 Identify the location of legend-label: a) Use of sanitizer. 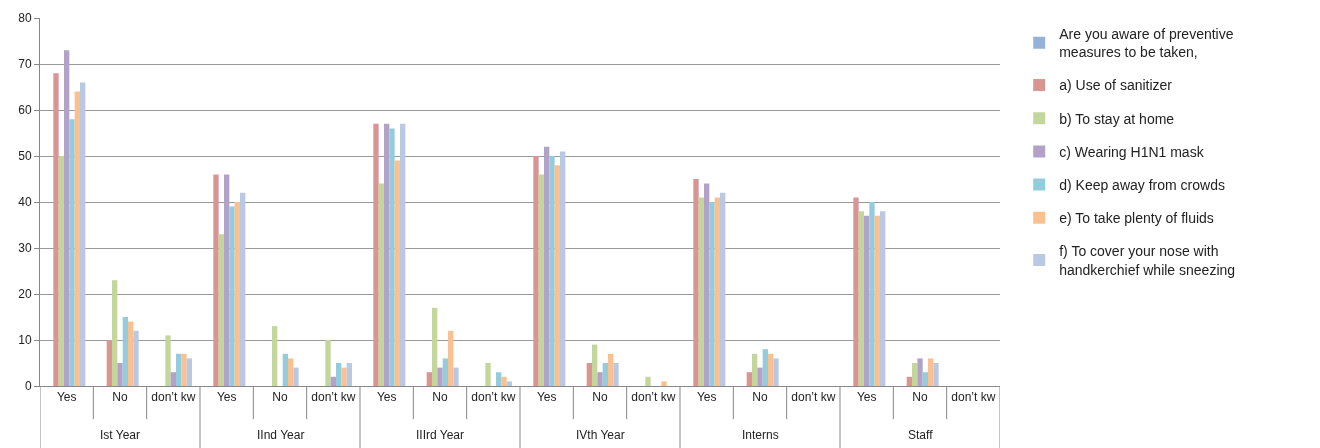
(1116, 85).